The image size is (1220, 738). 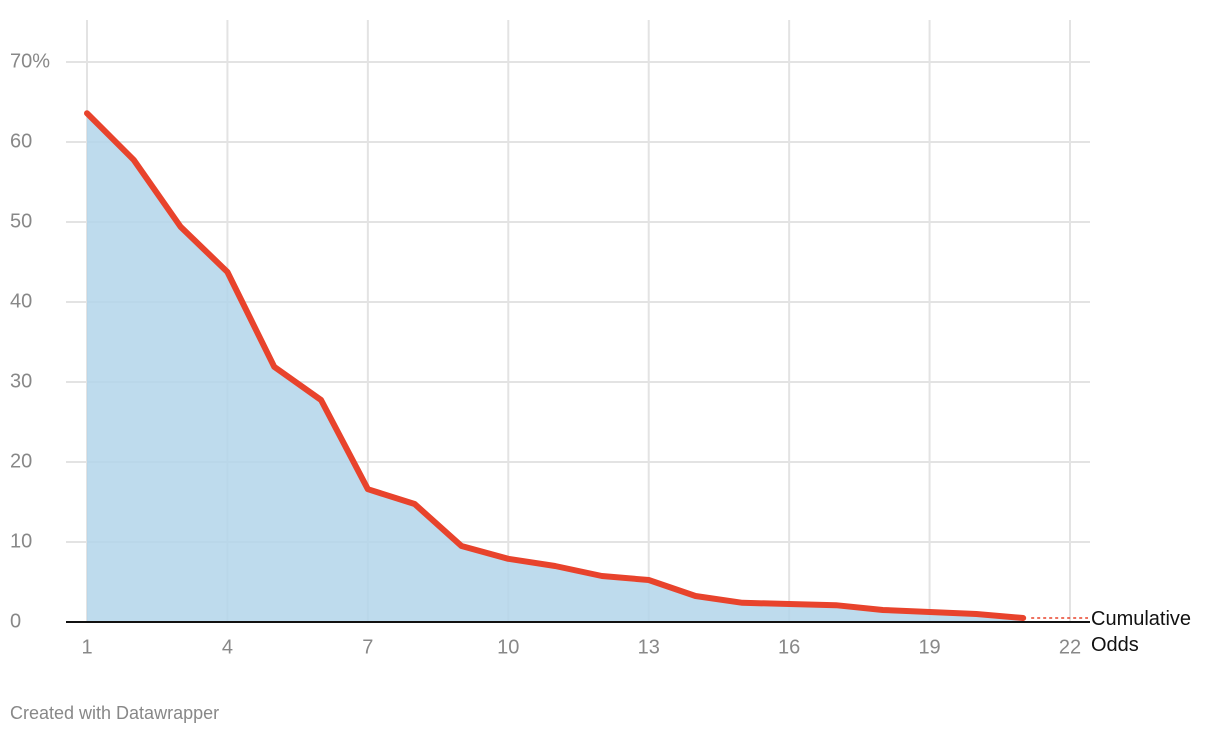 I want to click on x-tick-label: 10, so click(x=508, y=647).